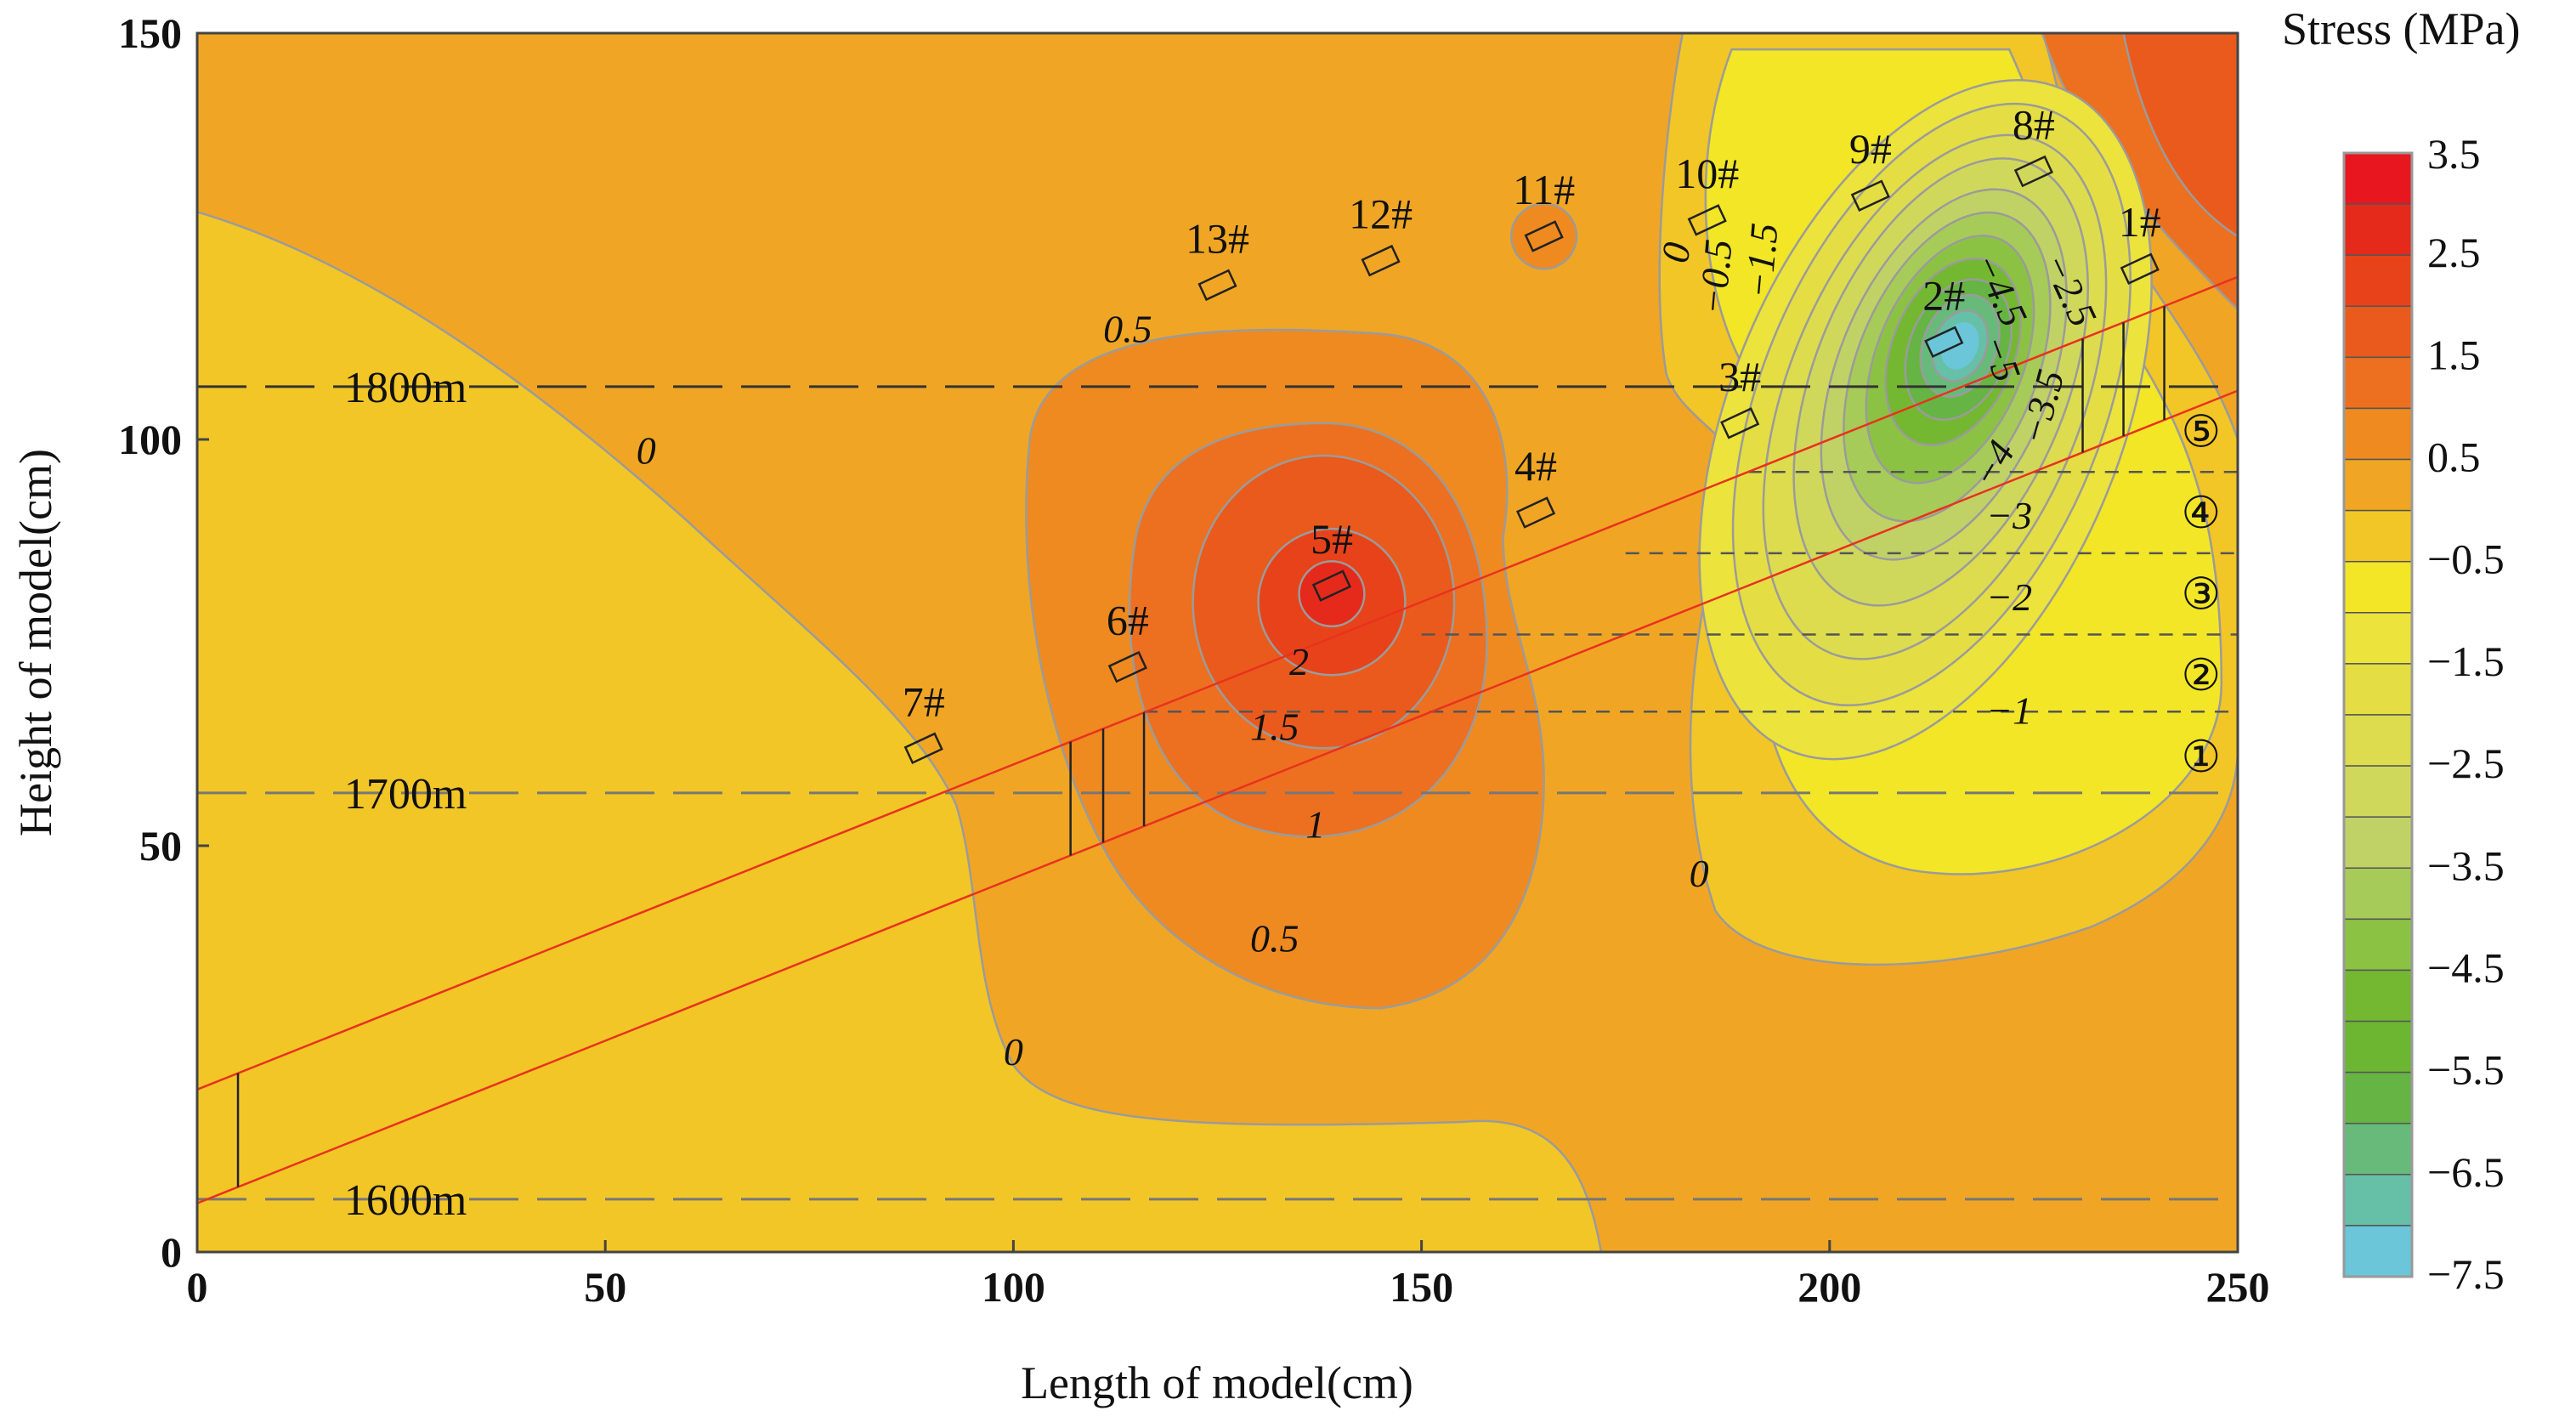  Describe the element at coordinates (2009, 515) in the screenshot. I see `contour-label: −3` at that location.